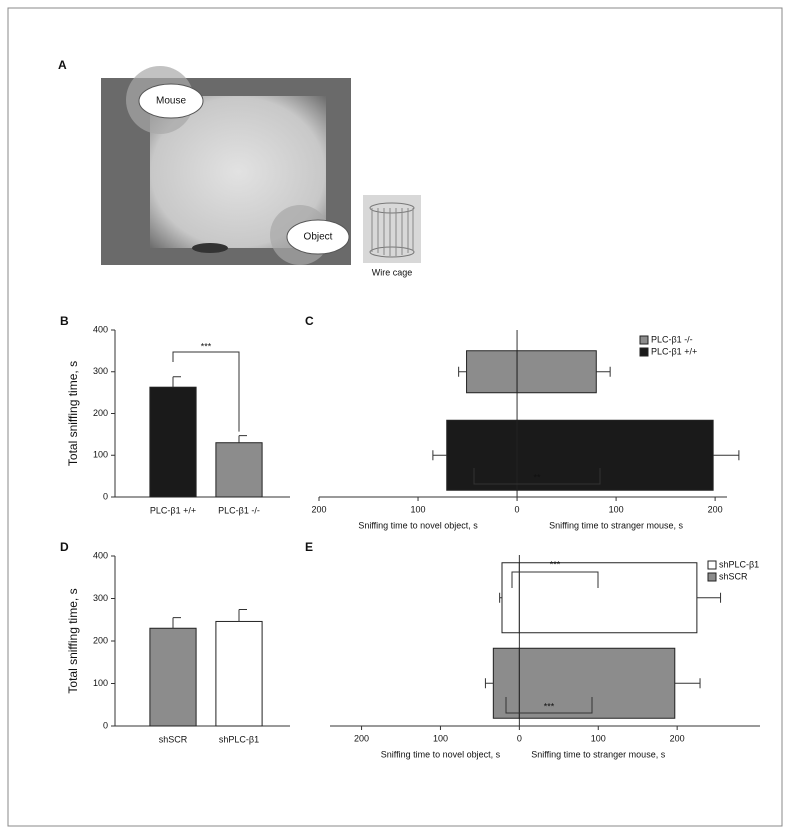 Image resolution: width=791 pixels, height=834 pixels. What do you see at coordinates (226, 165) in the screenshot?
I see `arena-photo` at bounding box center [226, 165].